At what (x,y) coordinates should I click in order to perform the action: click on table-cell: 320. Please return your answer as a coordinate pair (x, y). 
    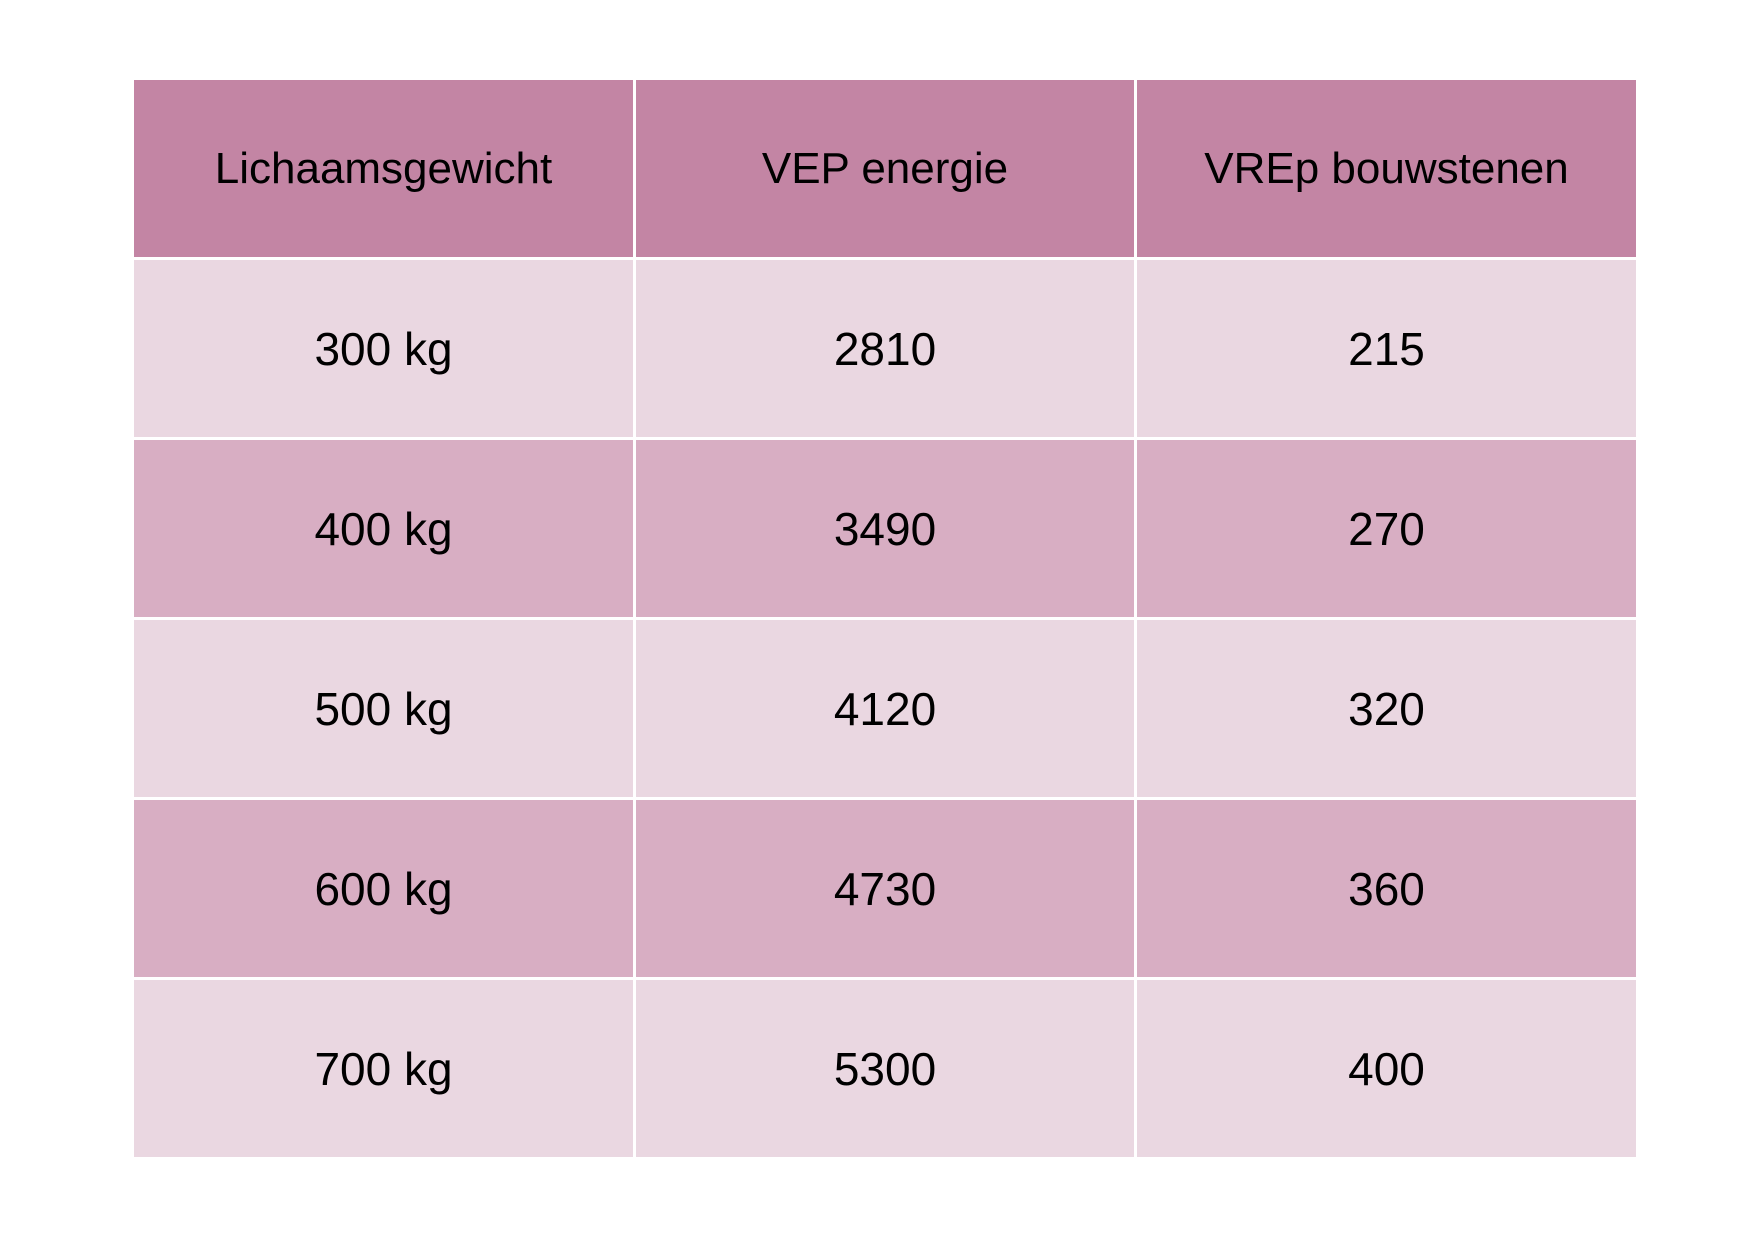
    Looking at the image, I should click on (1386, 708).